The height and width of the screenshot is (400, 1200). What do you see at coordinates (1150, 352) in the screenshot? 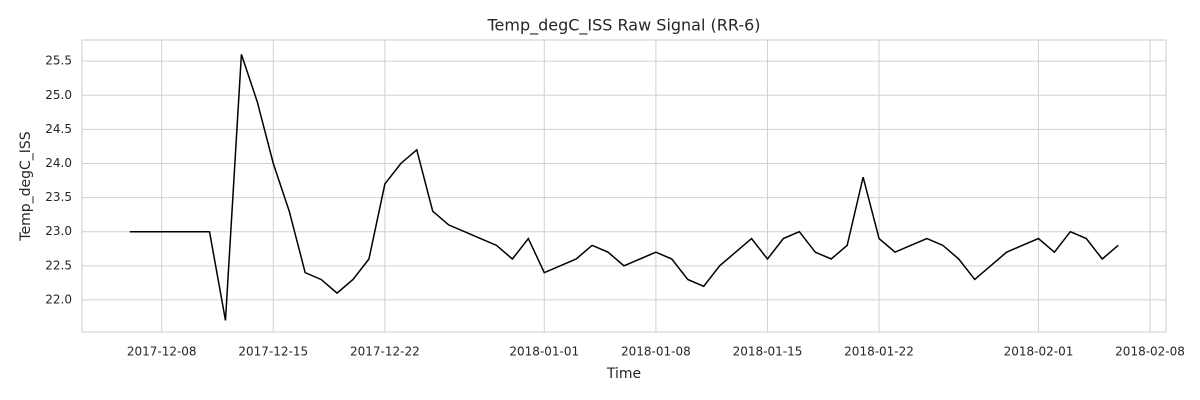
I see `x-tick-label: 2018-02-08` at bounding box center [1150, 352].